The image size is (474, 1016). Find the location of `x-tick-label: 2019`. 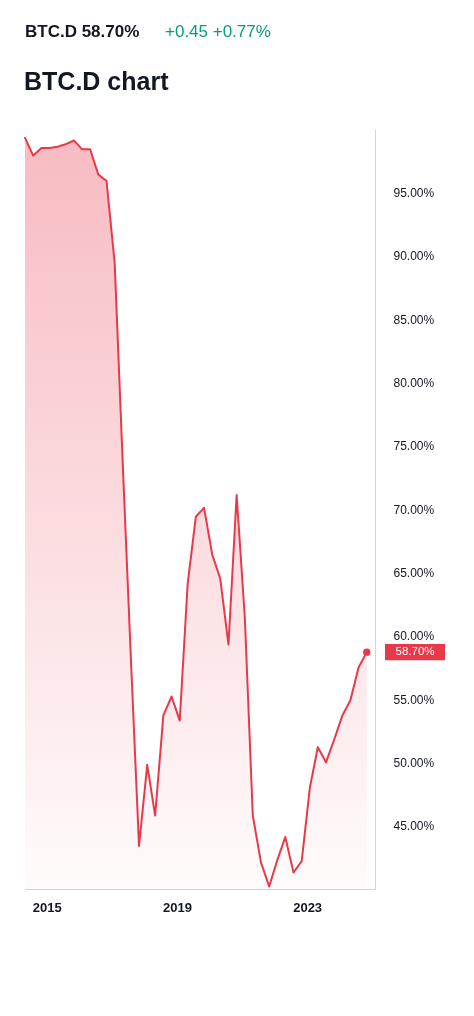

x-tick-label: 2019 is located at coordinates (177, 907).